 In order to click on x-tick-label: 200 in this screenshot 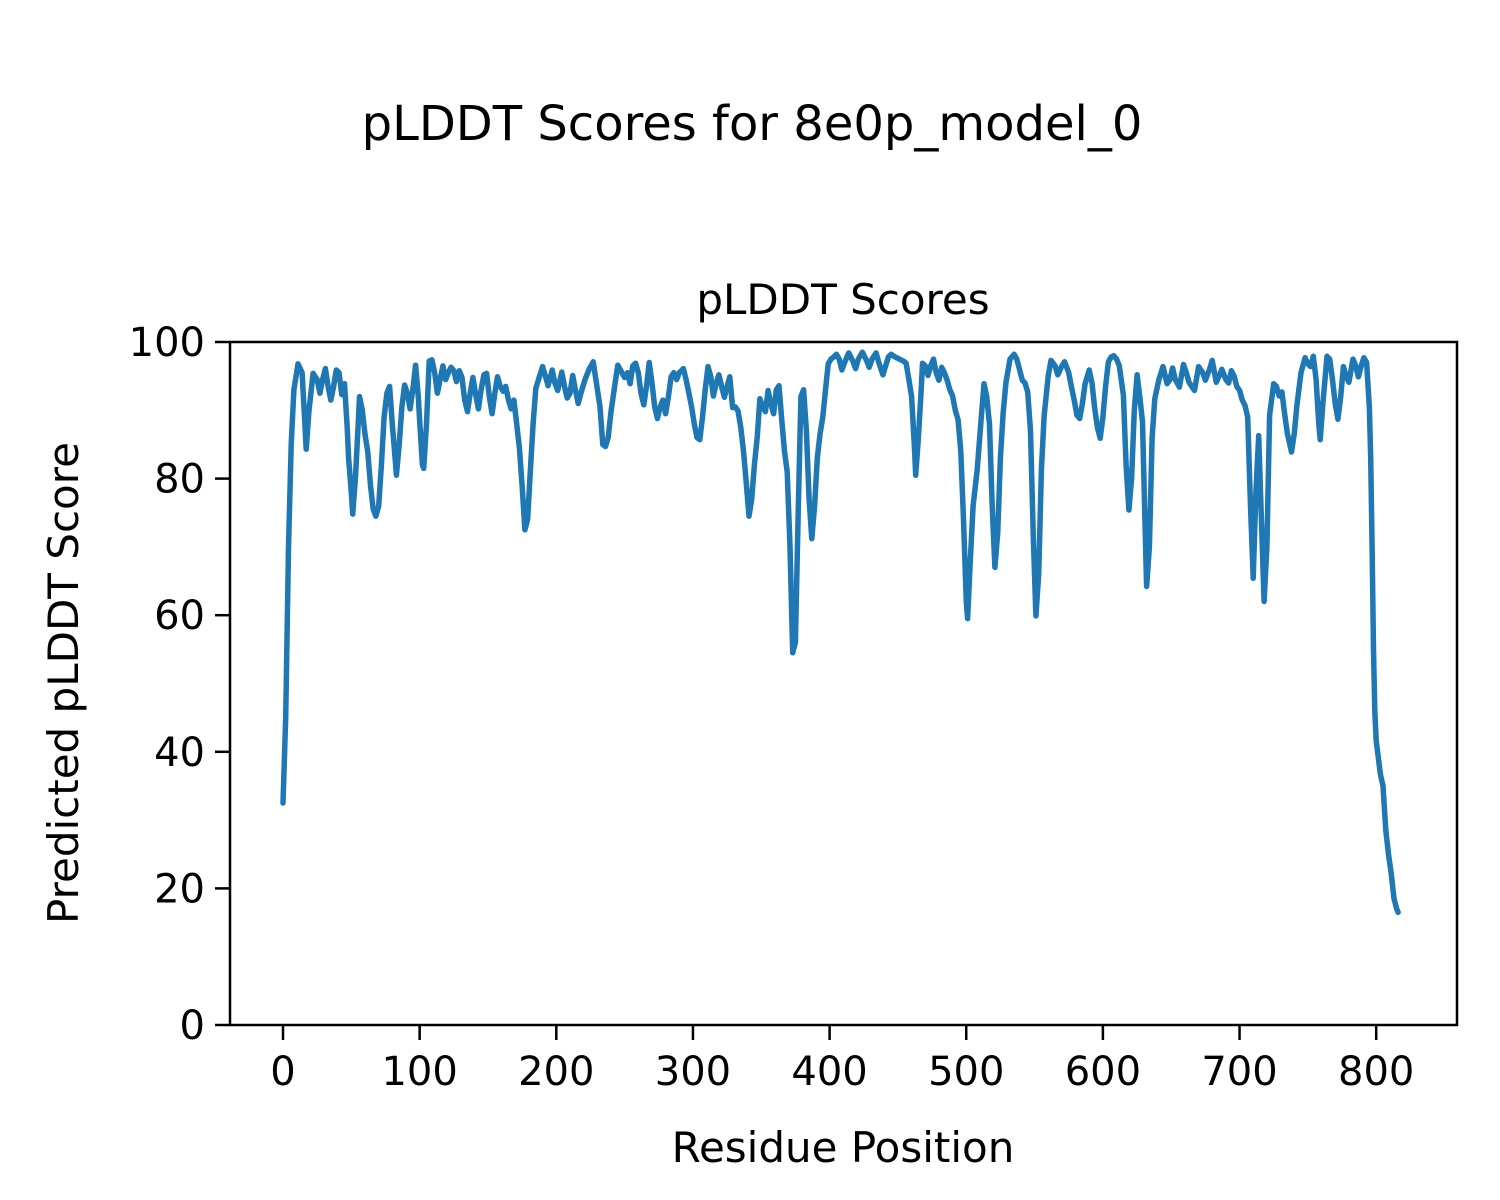, I will do `click(556, 1072)`.